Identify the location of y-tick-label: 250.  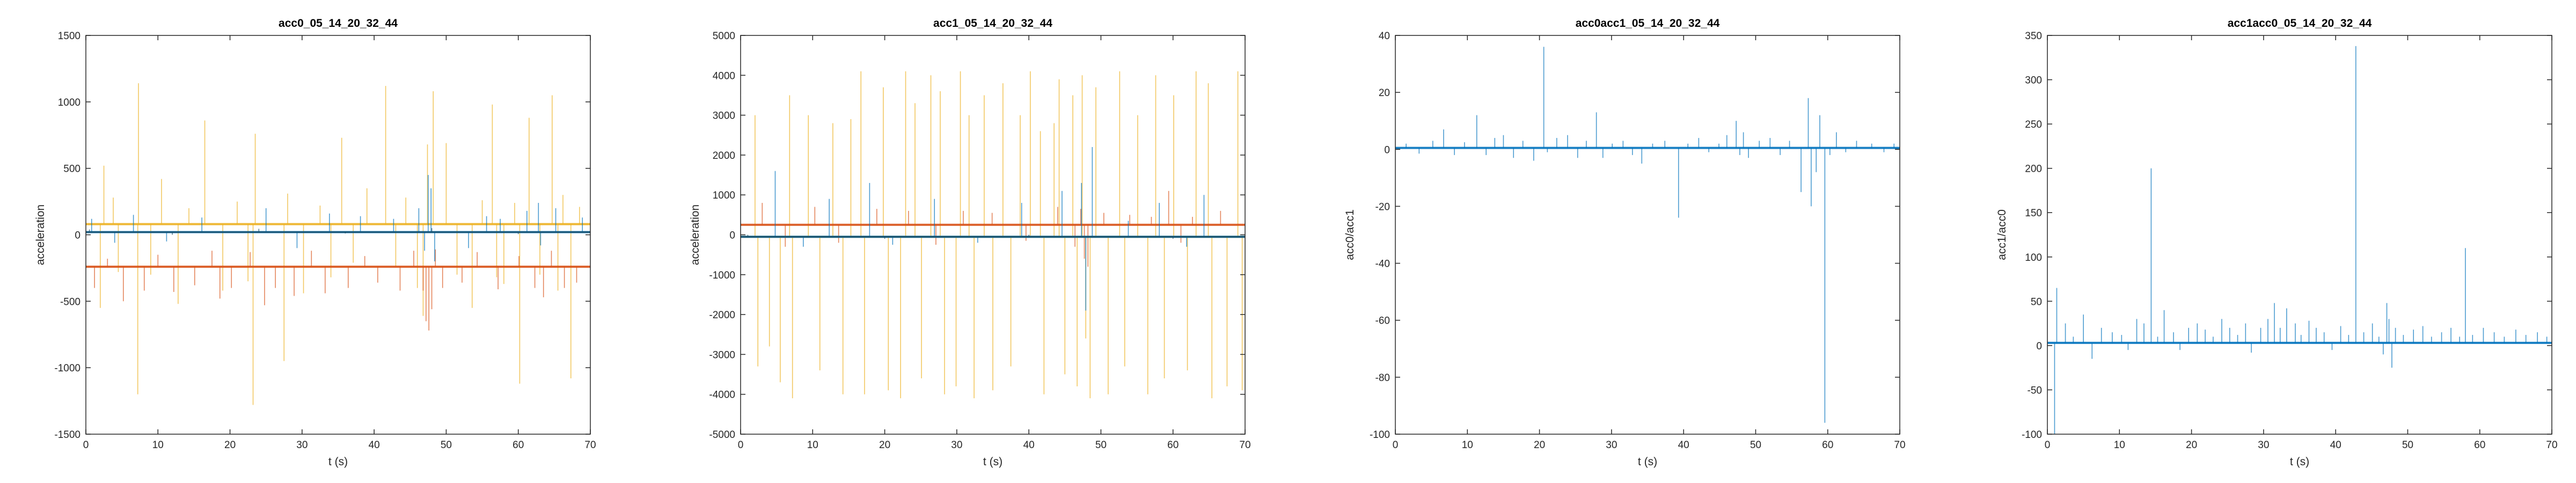
(2033, 124).